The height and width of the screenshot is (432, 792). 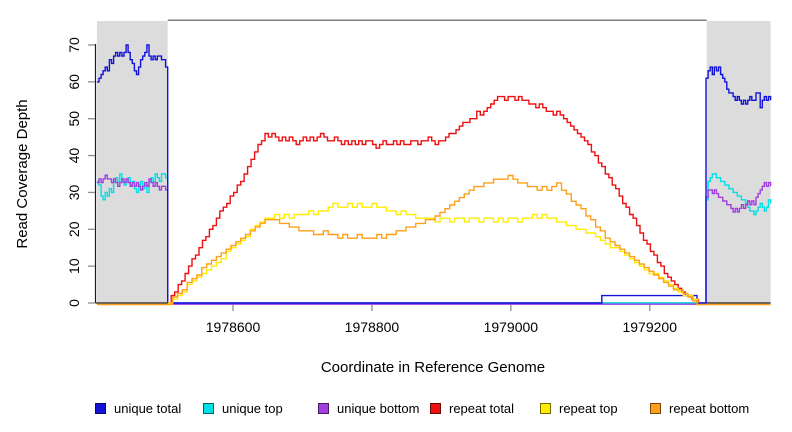 What do you see at coordinates (208, 408) in the screenshot?
I see `unique-top-swatch-icon` at bounding box center [208, 408].